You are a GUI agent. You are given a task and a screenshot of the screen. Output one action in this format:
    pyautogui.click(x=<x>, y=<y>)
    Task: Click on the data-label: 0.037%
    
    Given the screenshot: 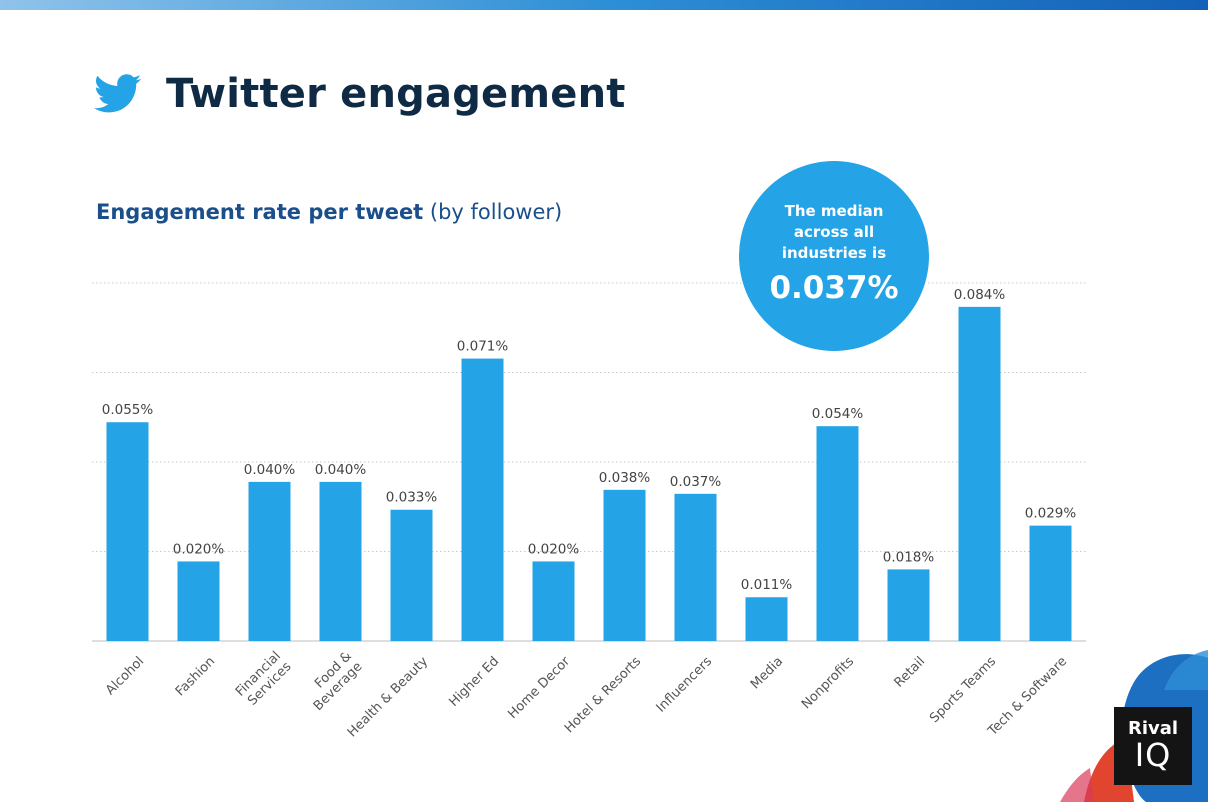 What is the action you would take?
    pyautogui.click(x=696, y=482)
    